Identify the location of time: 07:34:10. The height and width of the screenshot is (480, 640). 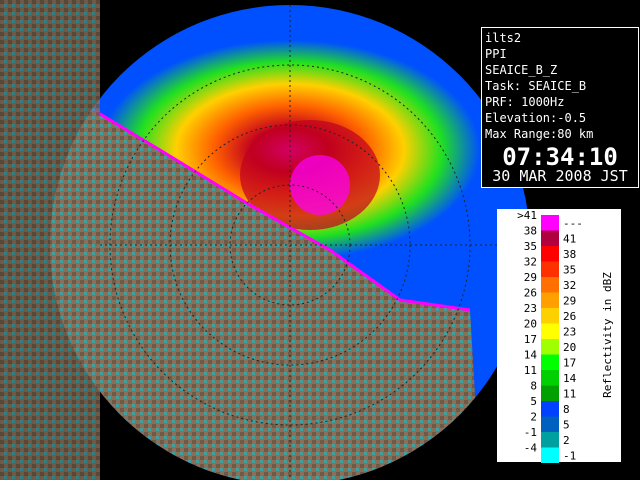
(560, 157).